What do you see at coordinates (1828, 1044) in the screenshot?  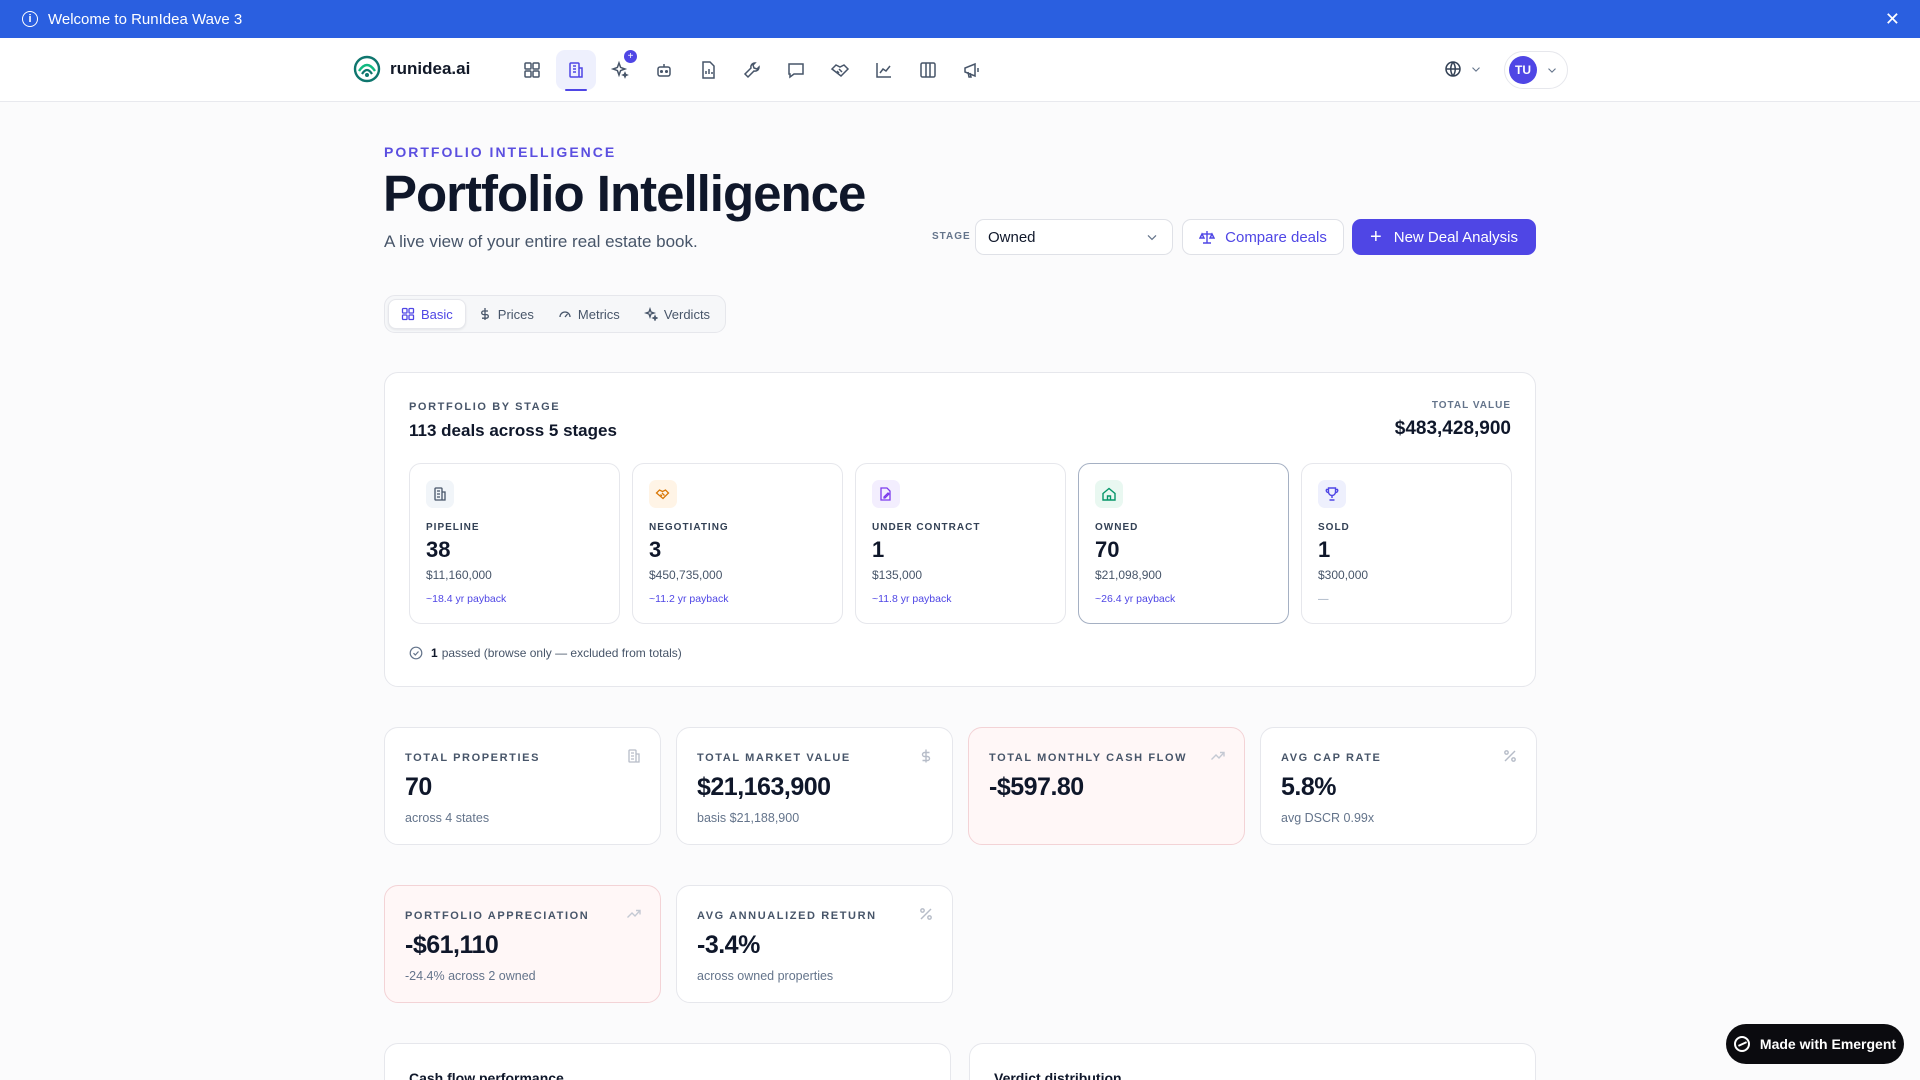 I see `badge-label: Made with Emergent` at bounding box center [1828, 1044].